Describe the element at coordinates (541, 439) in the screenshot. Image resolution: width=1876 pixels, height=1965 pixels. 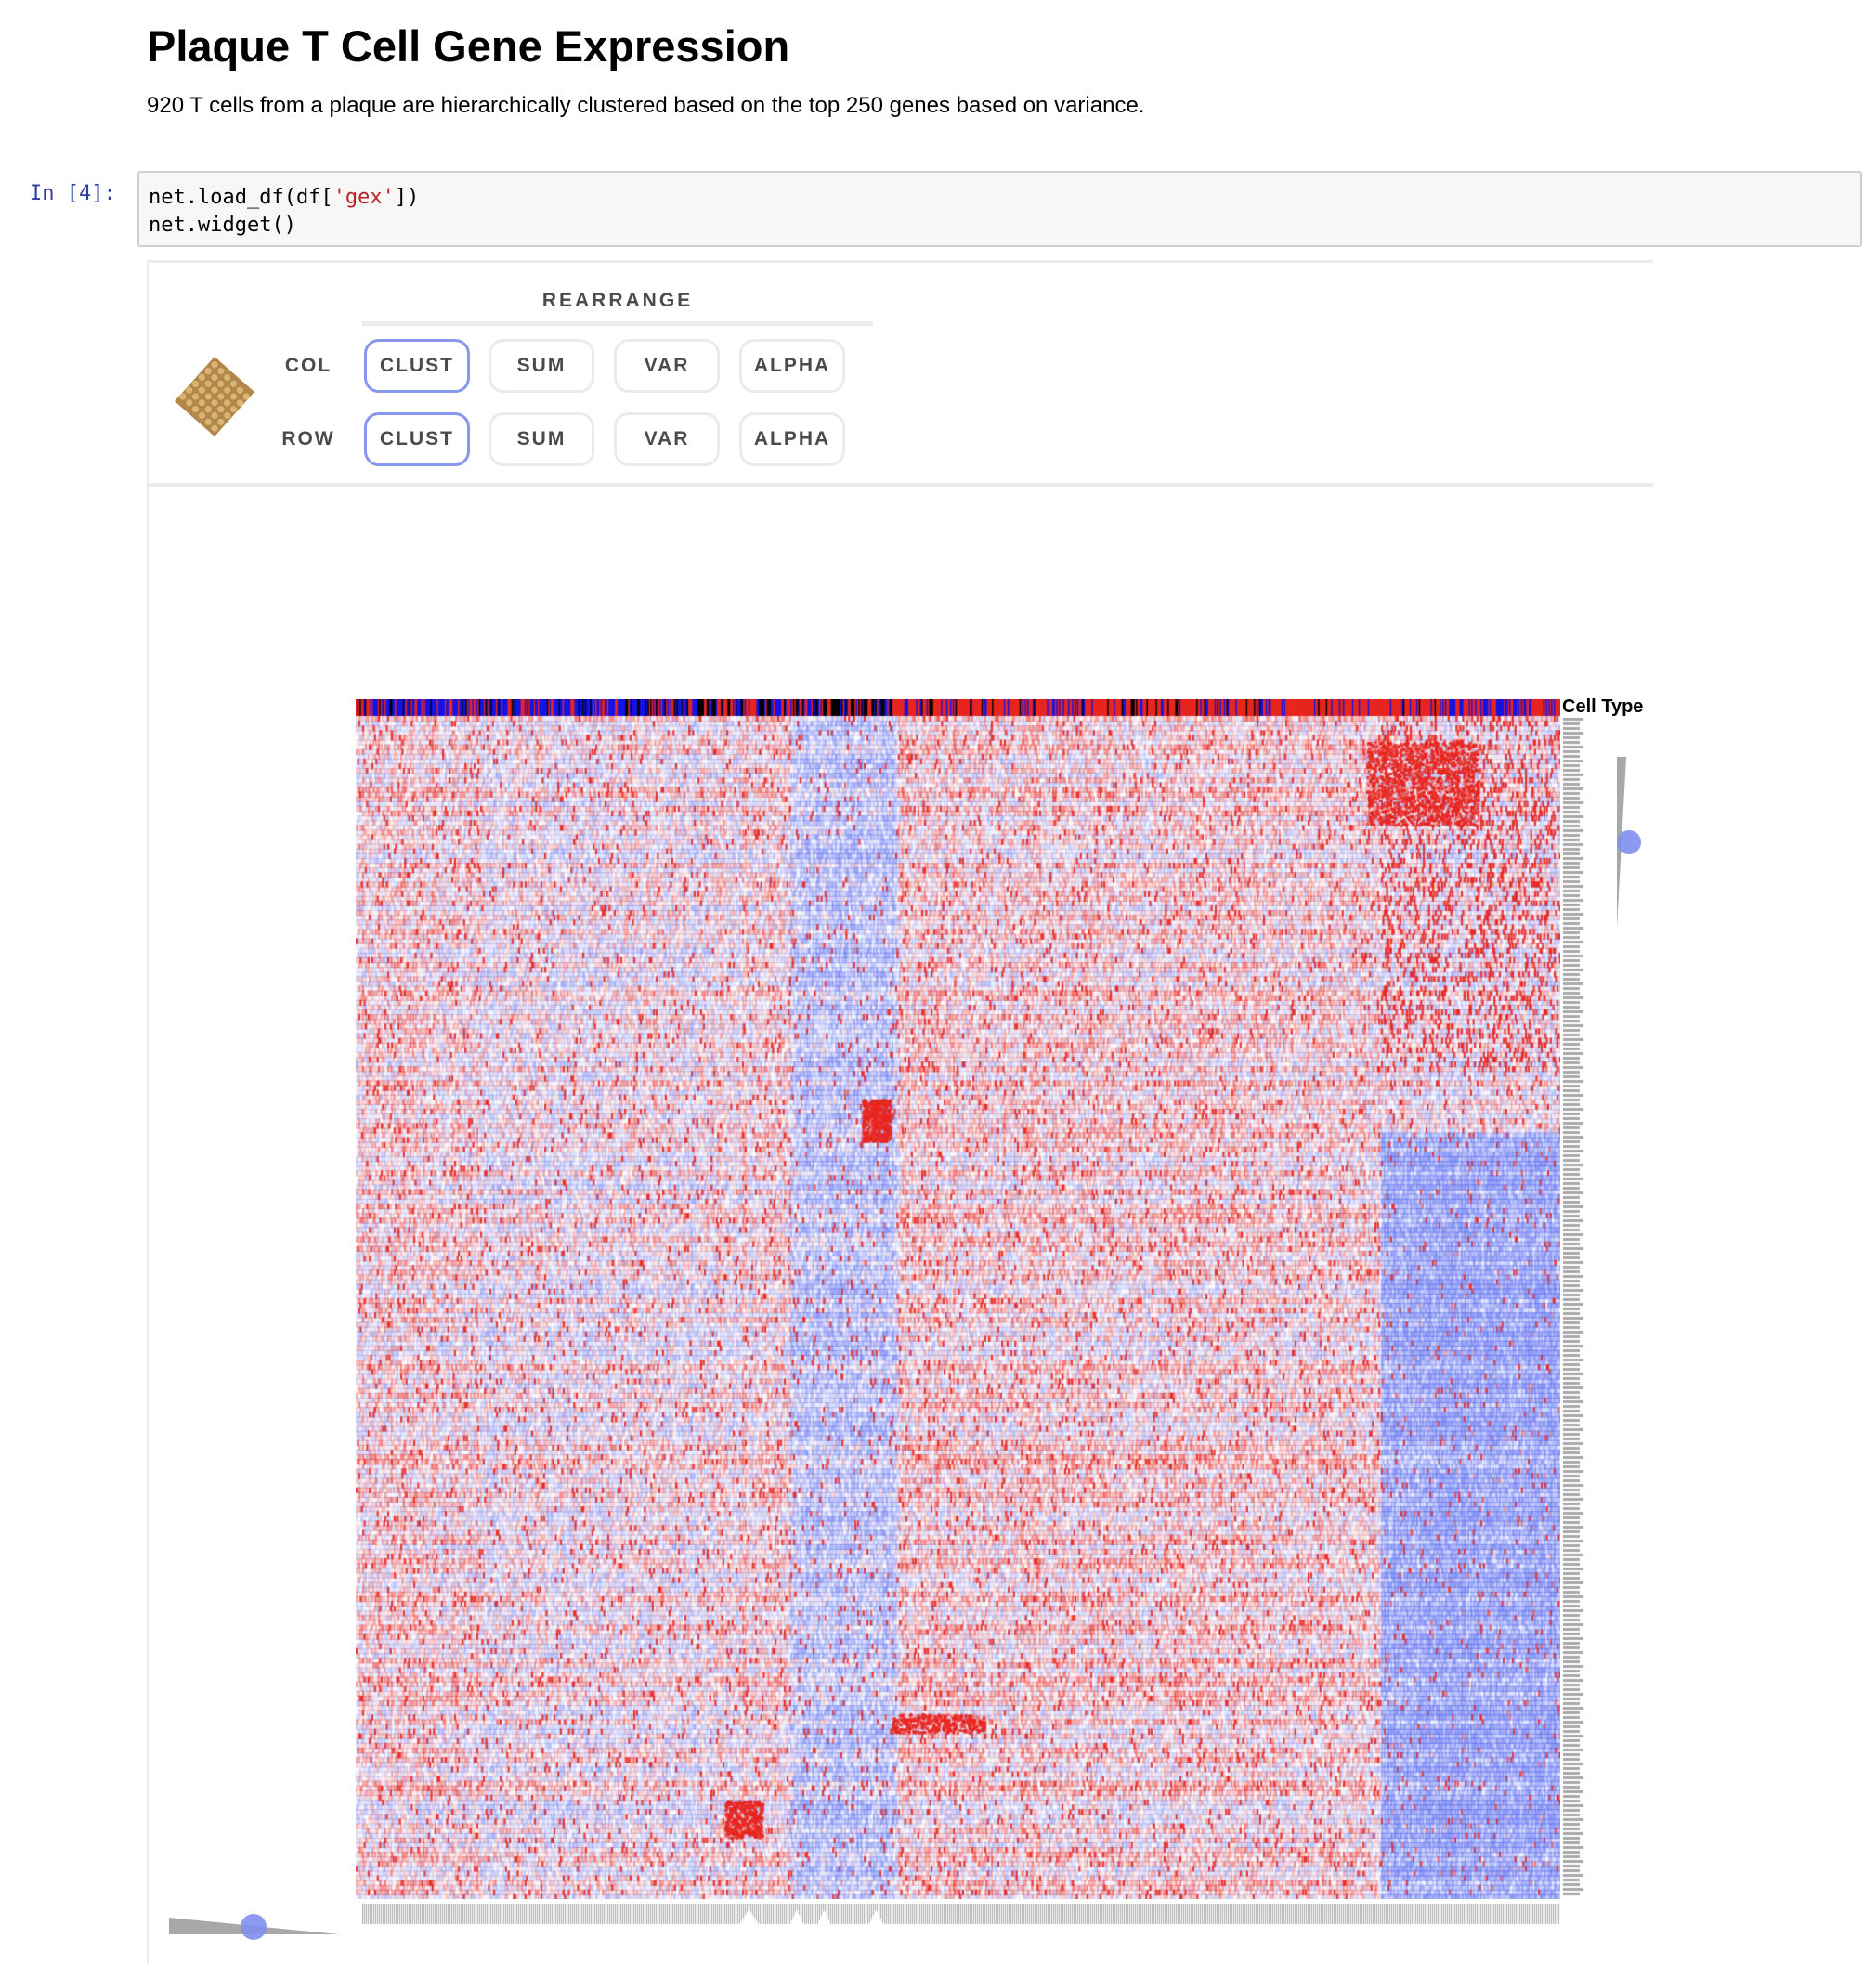
I see `row-sum-button: SUM` at that location.